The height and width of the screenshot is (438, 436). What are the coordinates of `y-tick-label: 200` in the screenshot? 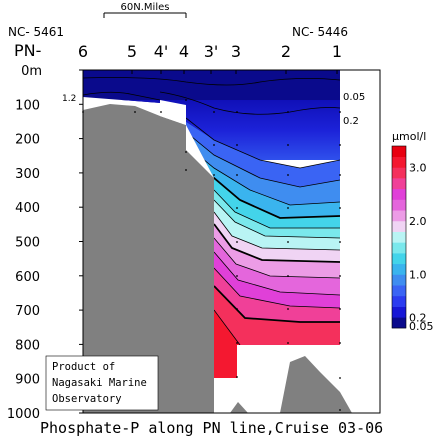 It's located at (27, 140).